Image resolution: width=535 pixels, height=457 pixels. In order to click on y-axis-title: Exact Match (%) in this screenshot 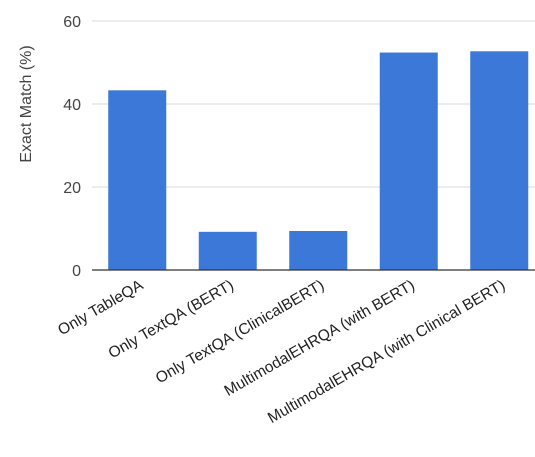, I will do `click(26, 103)`.